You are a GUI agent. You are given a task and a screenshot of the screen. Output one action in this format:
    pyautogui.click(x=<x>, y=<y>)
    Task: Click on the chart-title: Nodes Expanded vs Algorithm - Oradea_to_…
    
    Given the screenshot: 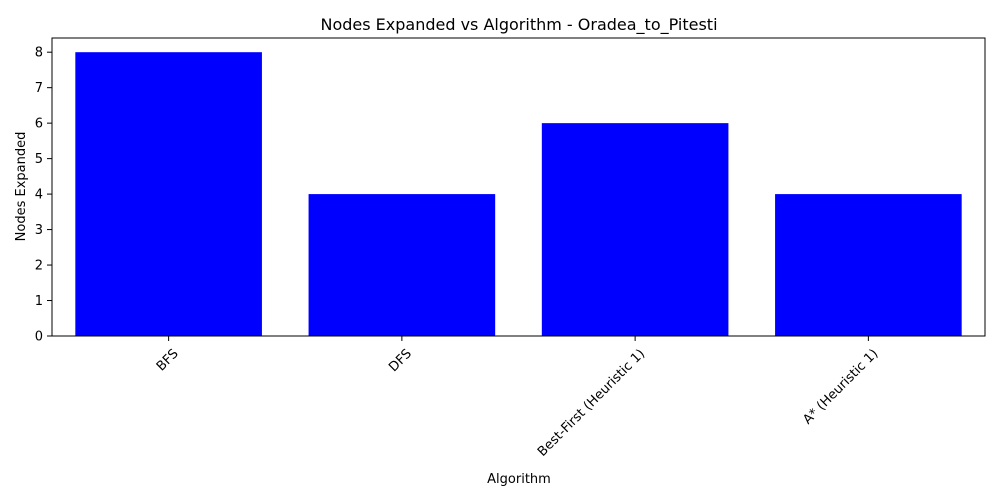 What is the action you would take?
    pyautogui.click(x=518, y=25)
    